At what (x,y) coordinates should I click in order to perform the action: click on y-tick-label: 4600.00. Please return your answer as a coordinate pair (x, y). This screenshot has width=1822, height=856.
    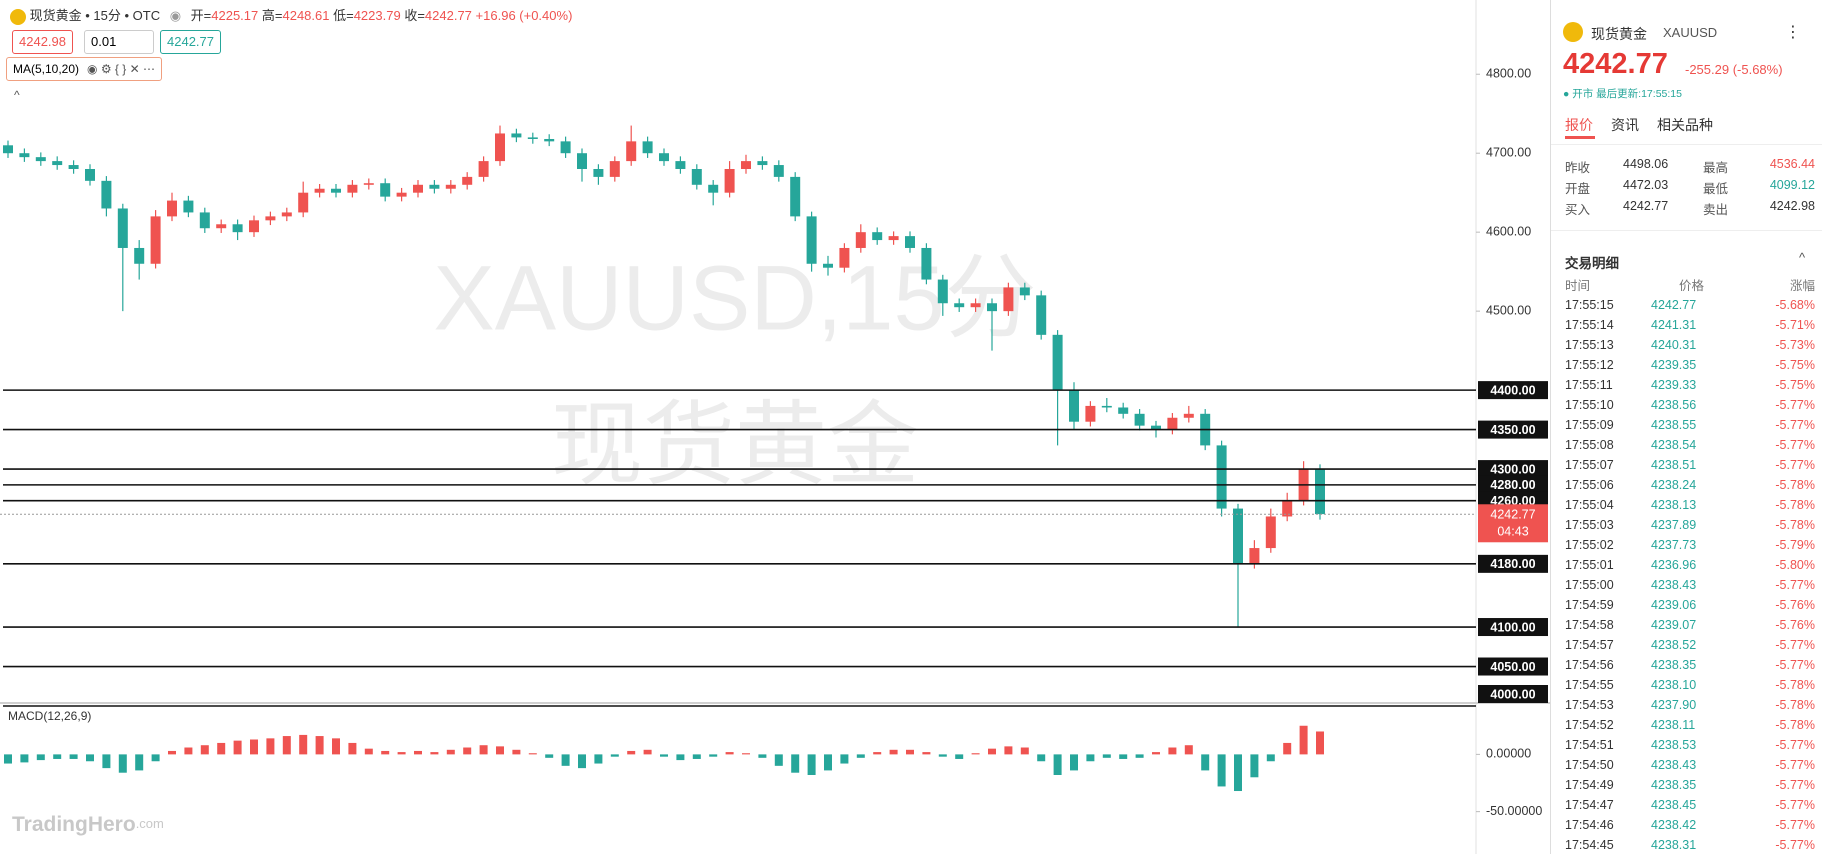
    Looking at the image, I should click on (1508, 231).